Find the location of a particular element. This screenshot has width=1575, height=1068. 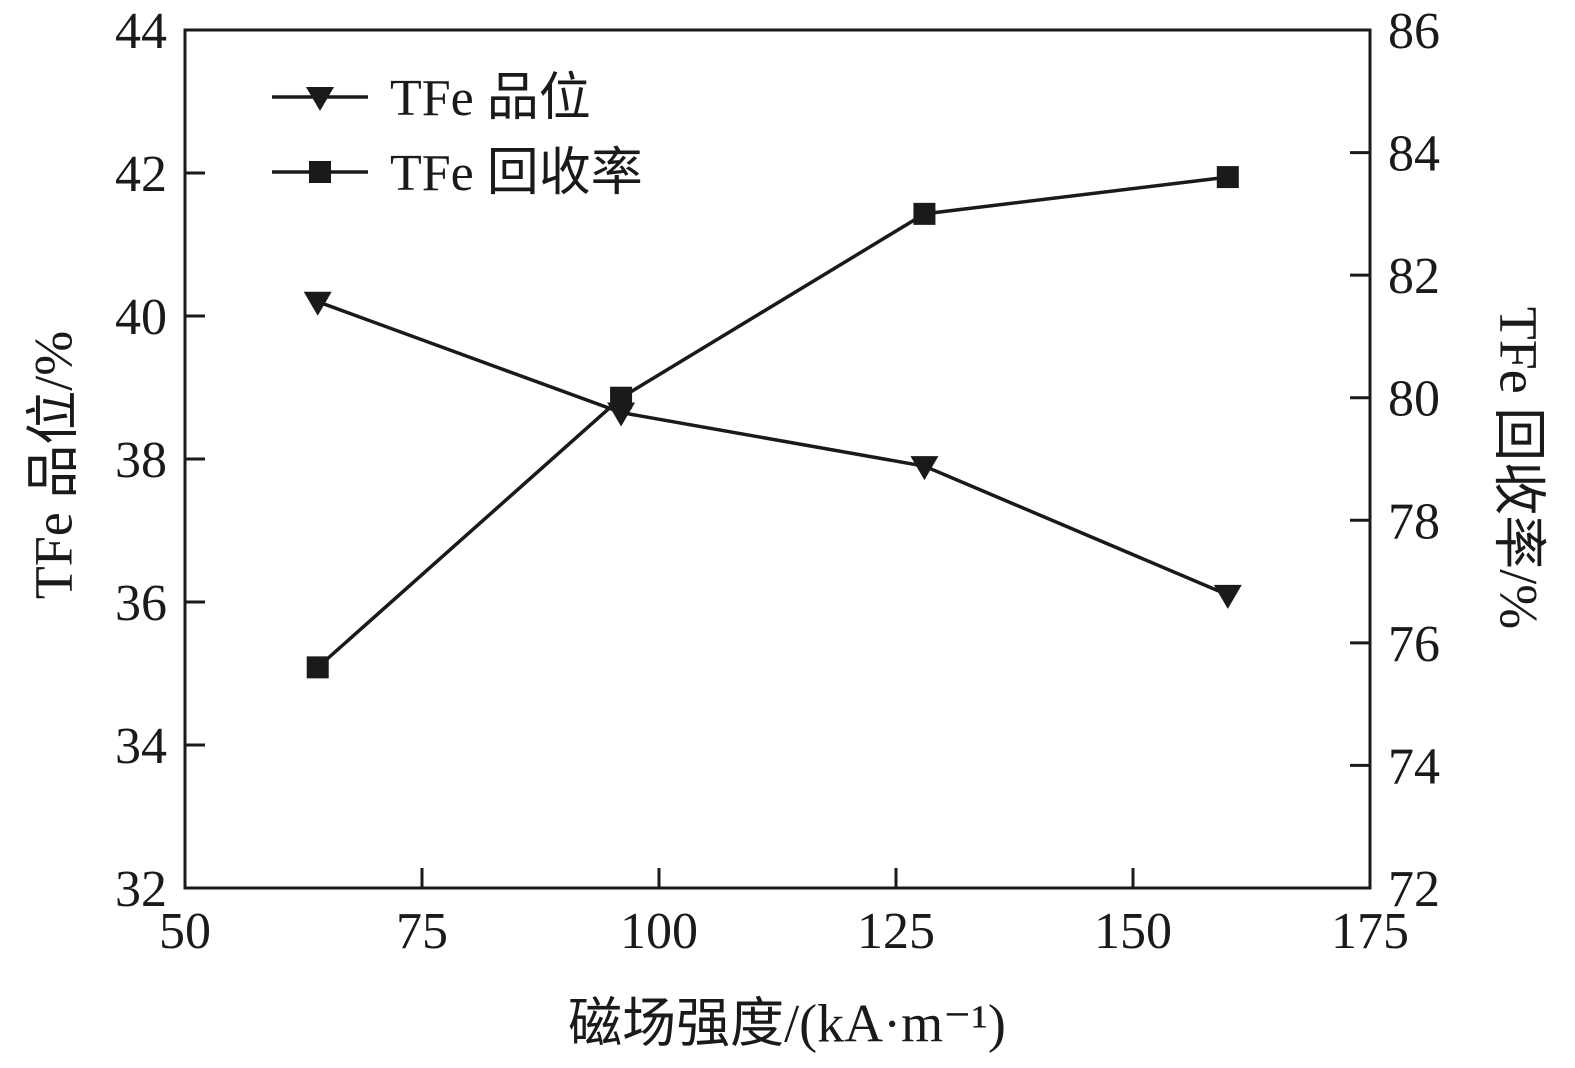

x-tick-label: 50 is located at coordinates (185, 931).